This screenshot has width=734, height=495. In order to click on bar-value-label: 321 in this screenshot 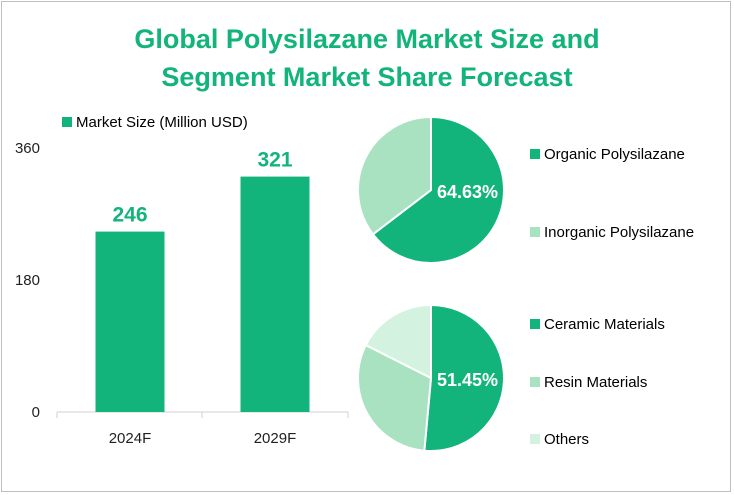, I will do `click(274, 160)`.